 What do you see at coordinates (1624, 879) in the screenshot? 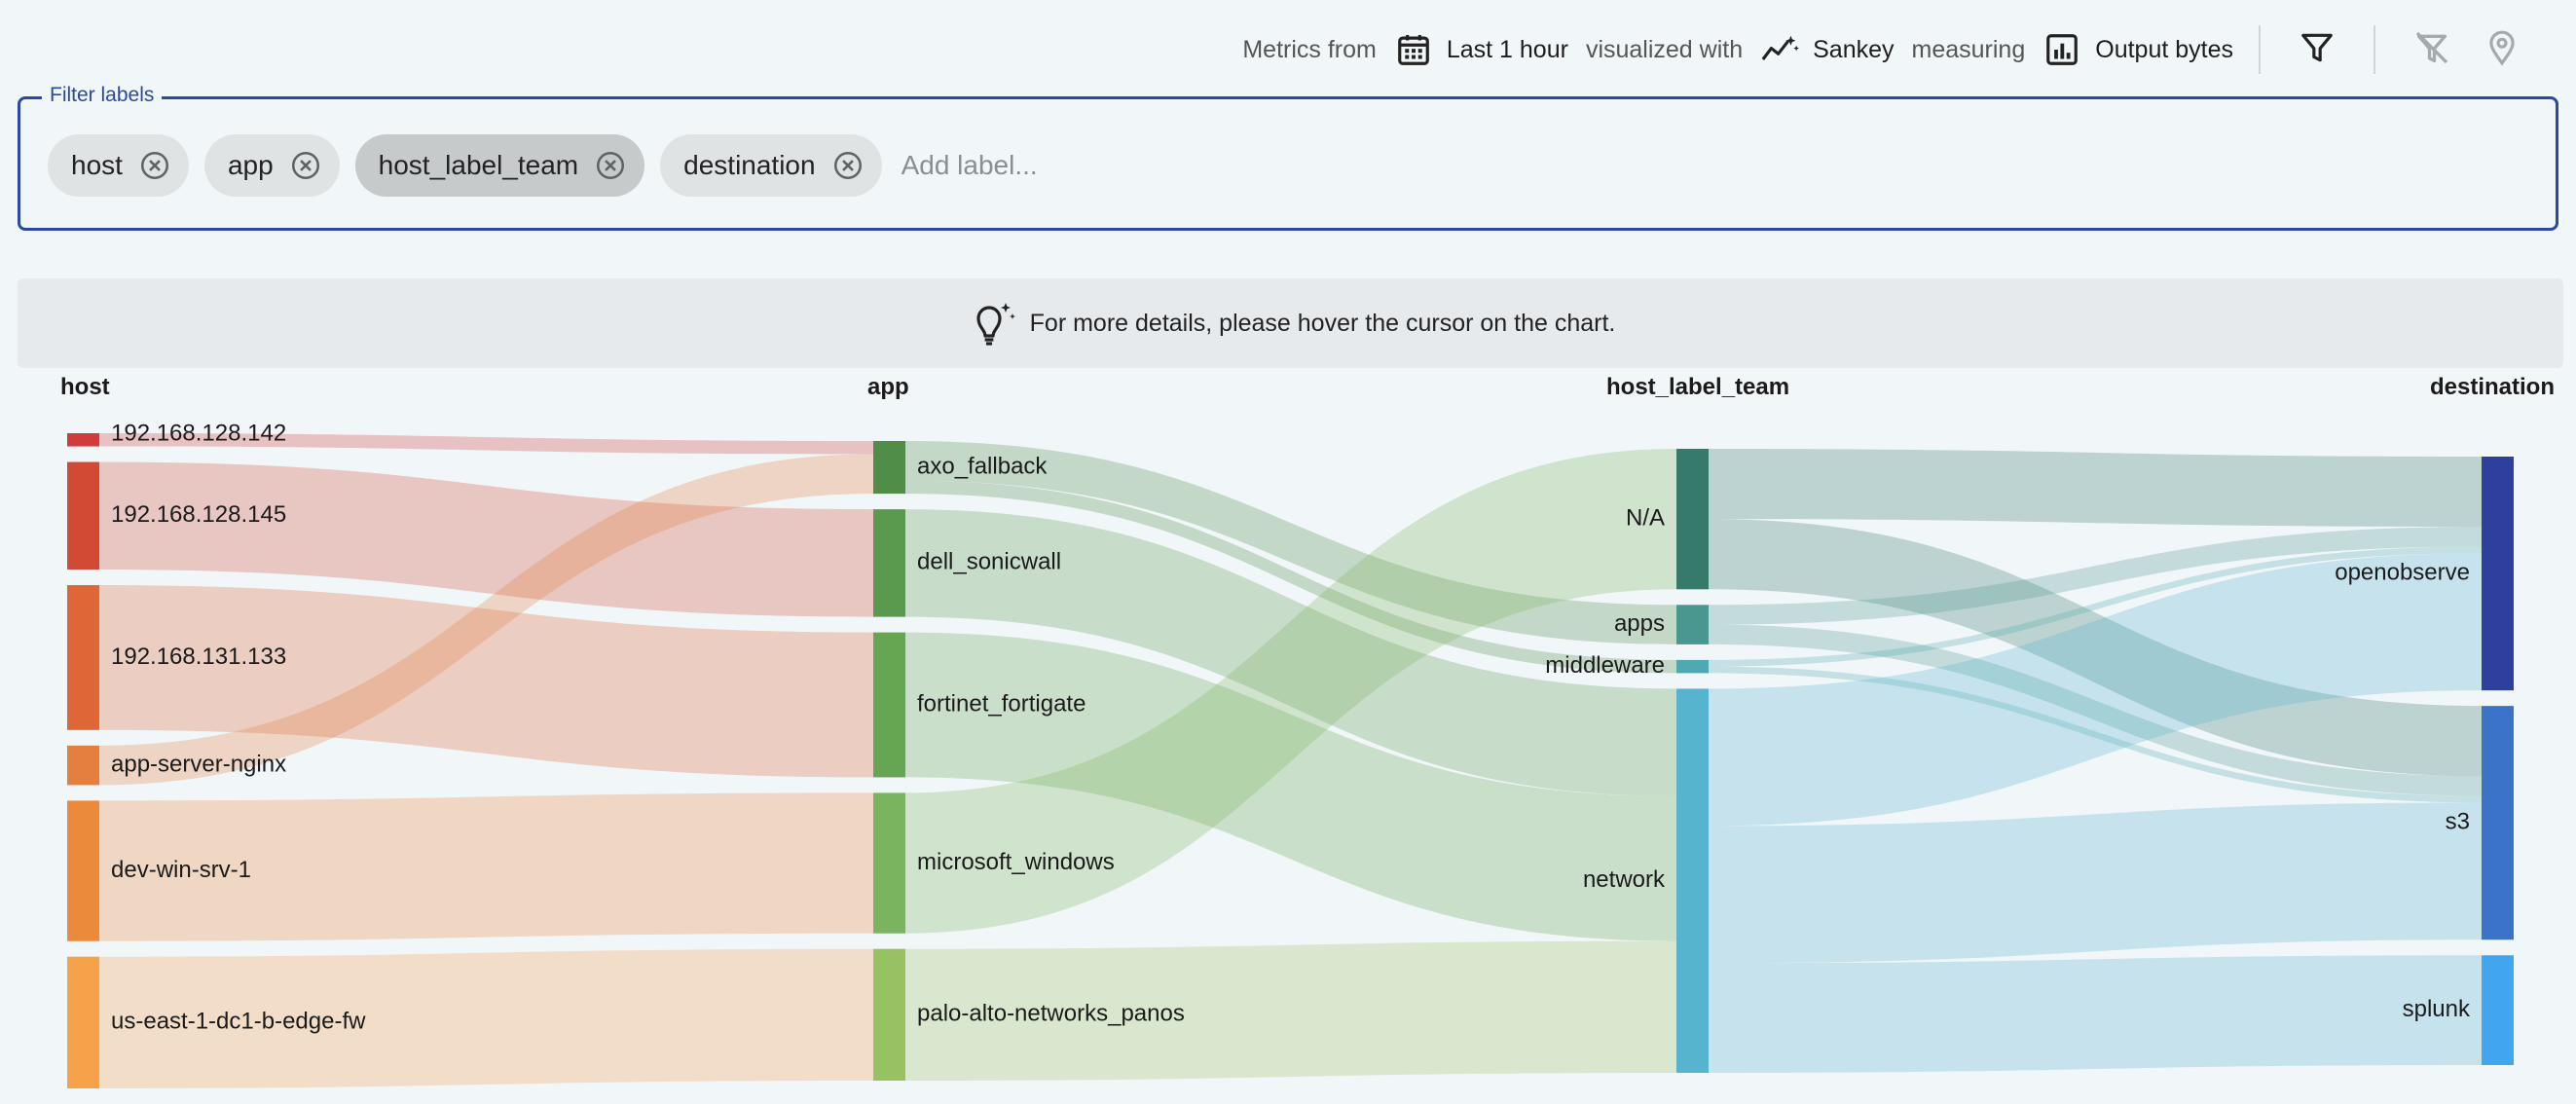
I see `sankey-node-label: network` at bounding box center [1624, 879].